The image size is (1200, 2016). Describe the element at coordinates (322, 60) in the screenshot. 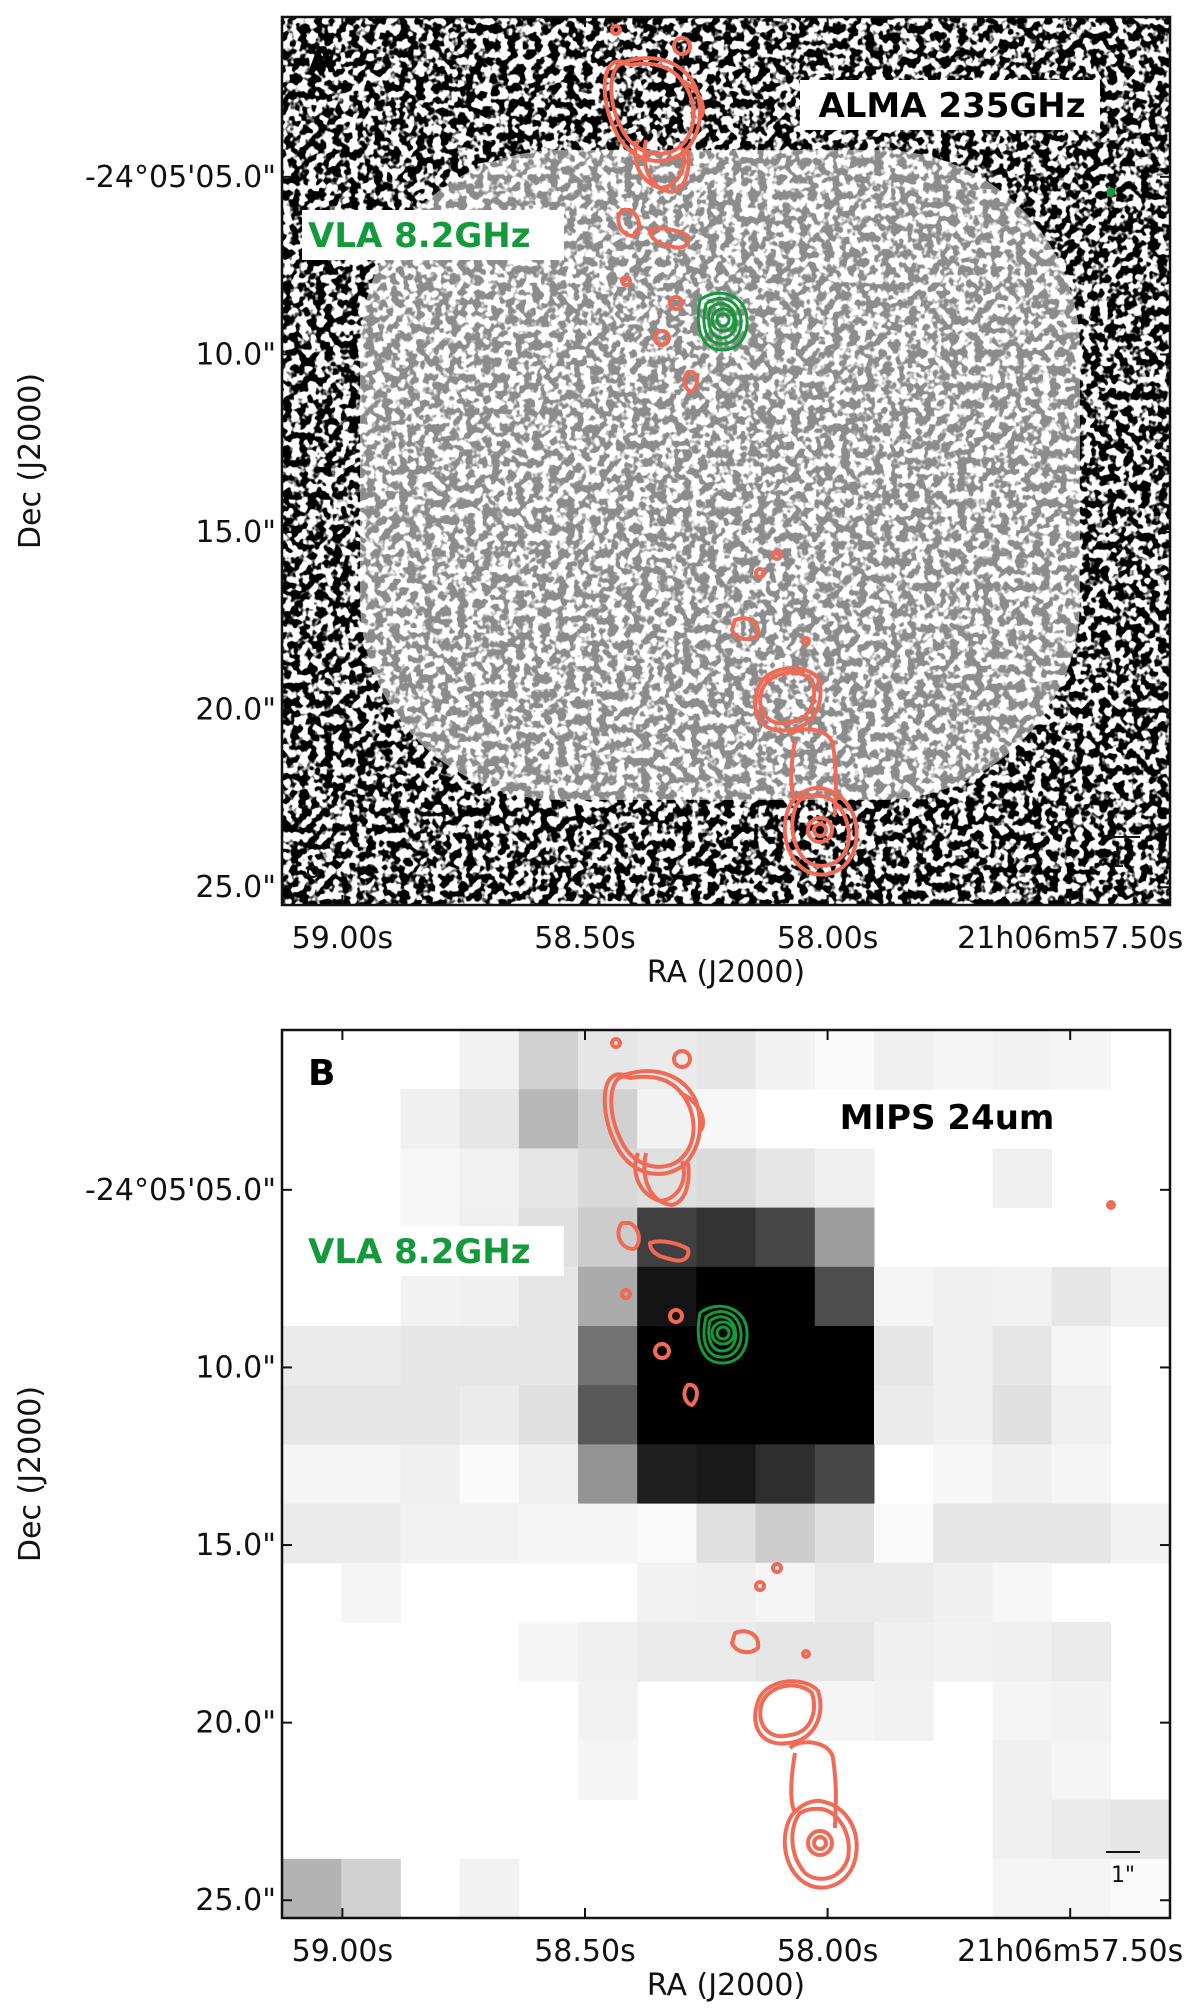

I see `panel-a-letter: A` at that location.